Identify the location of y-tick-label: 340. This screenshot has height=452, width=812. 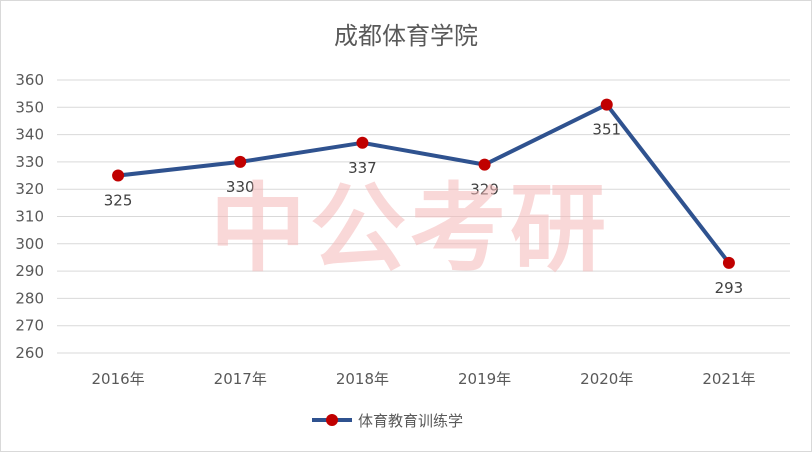
(29, 135).